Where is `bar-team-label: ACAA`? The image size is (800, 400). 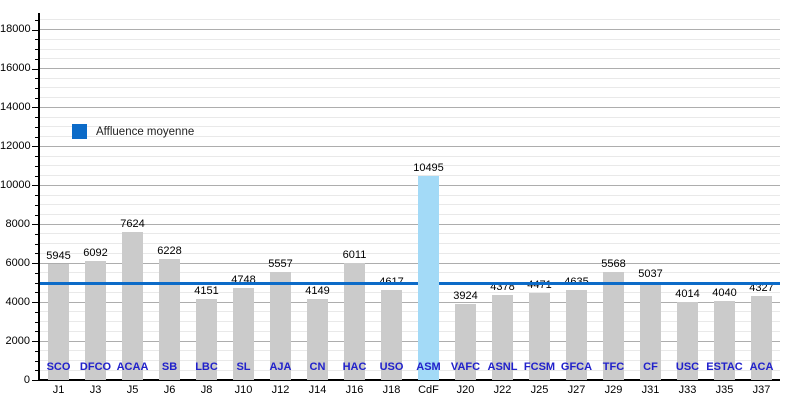
bar-team-label: ACAA is located at coordinates (132, 367).